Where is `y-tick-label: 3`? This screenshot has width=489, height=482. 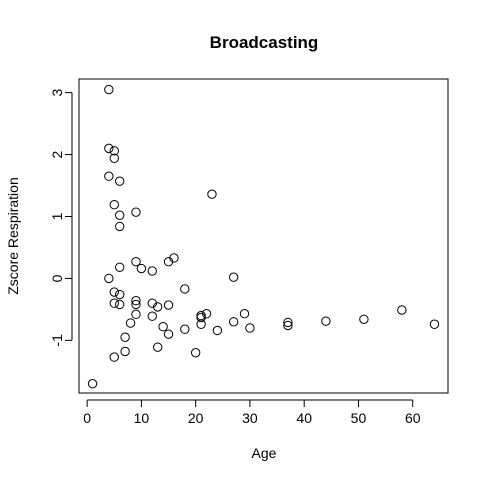 y-tick-label: 3 is located at coordinates (57, 93).